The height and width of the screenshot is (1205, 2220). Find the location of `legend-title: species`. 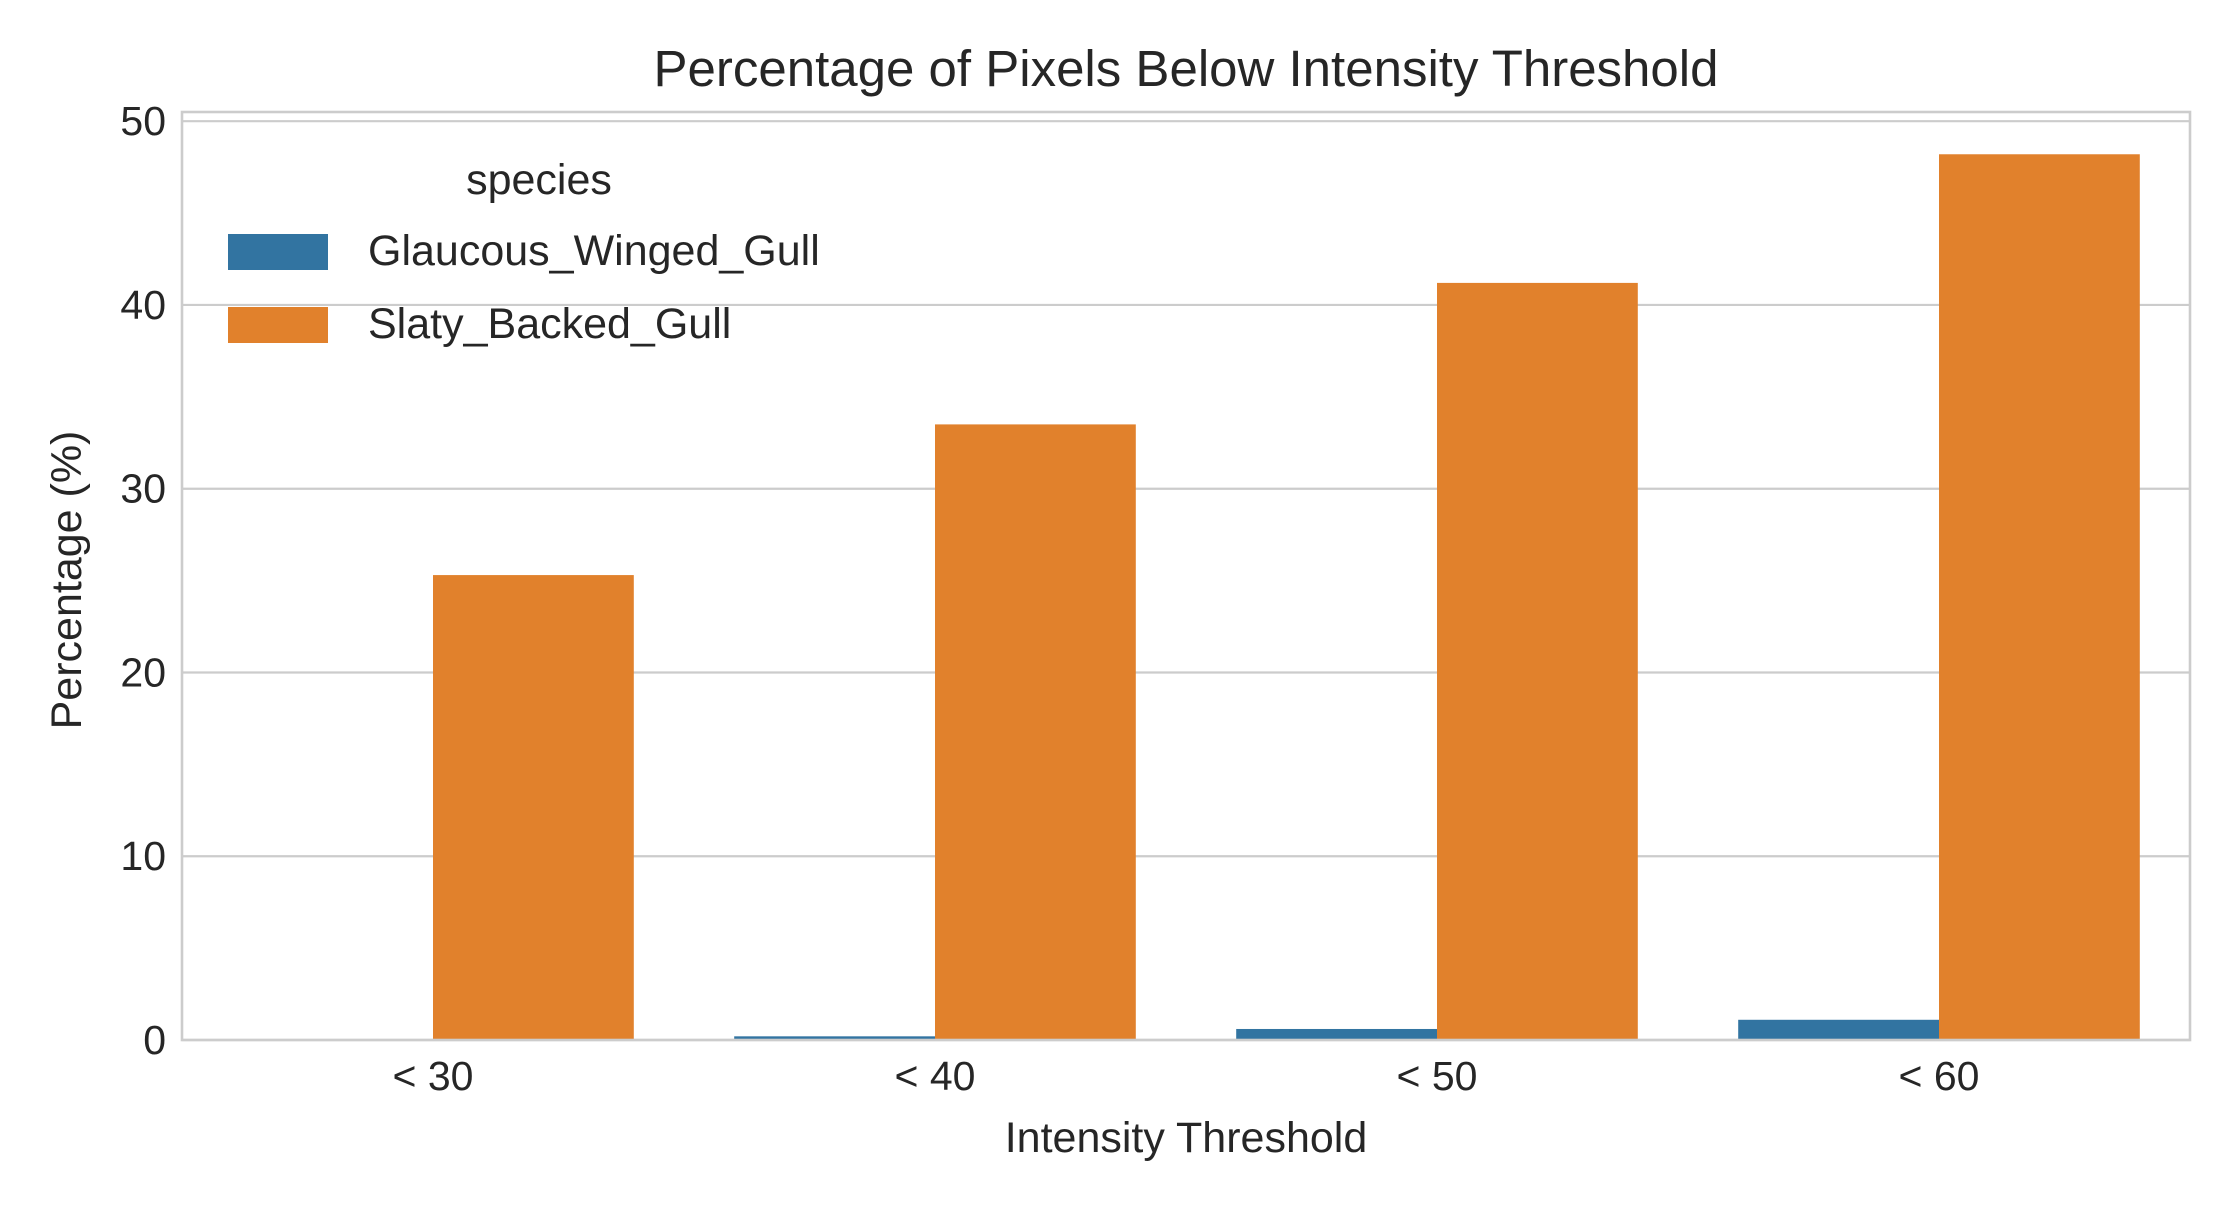

legend-title: species is located at coordinates (539, 180).